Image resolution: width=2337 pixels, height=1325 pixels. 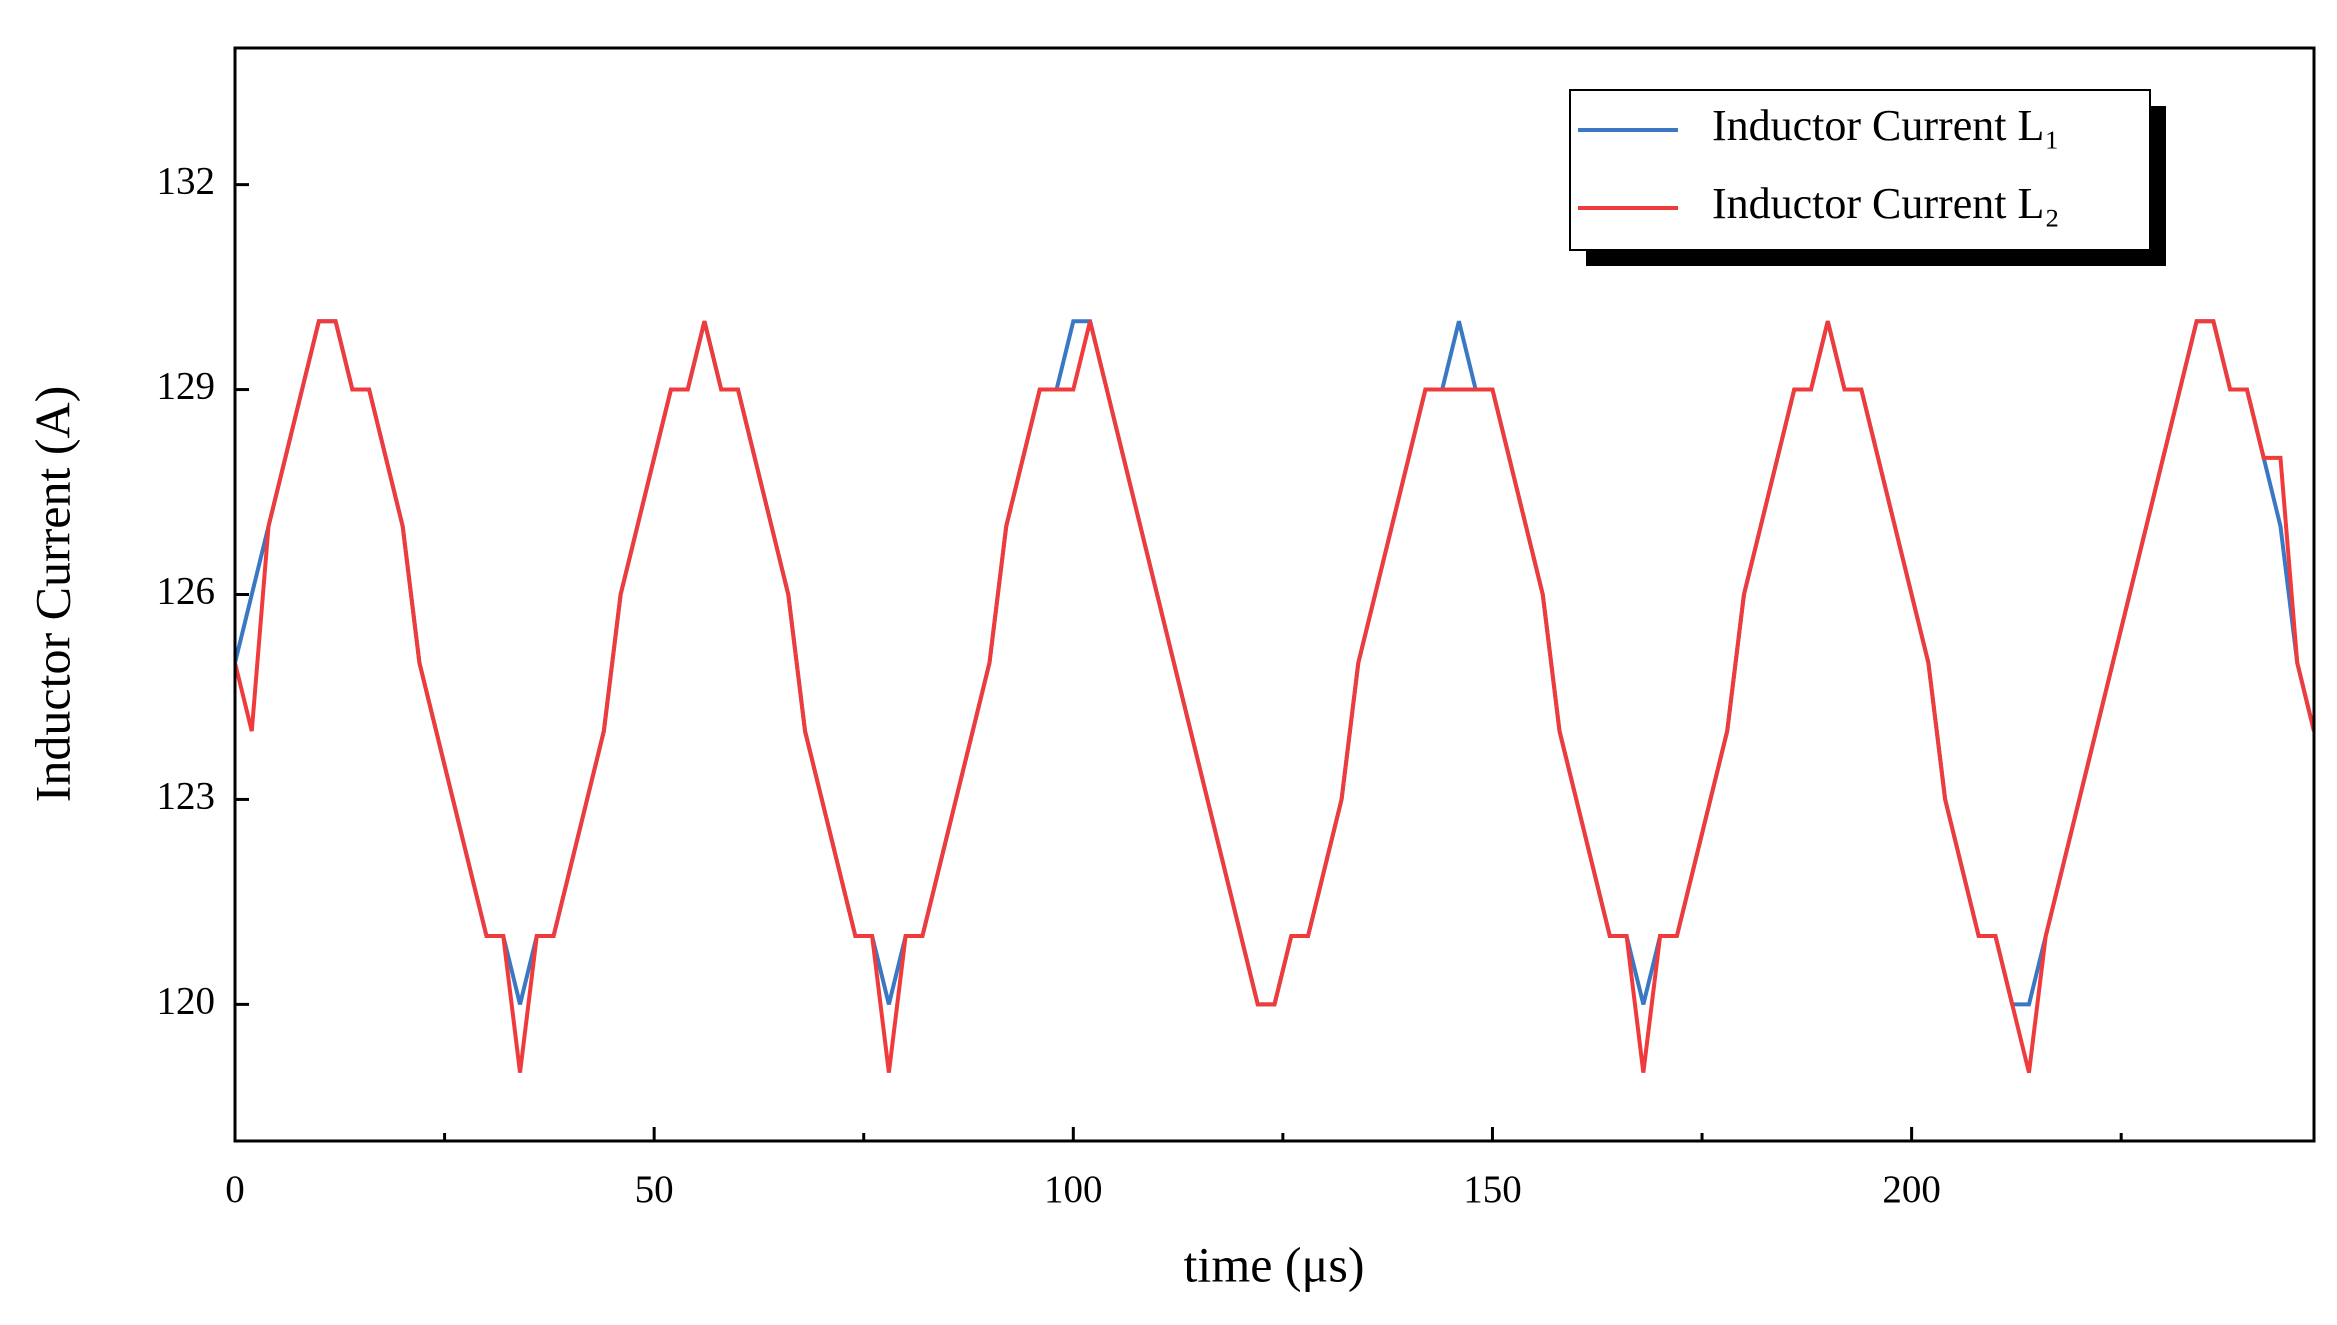 What do you see at coordinates (1886, 125) in the screenshot?
I see `legend-label: Inductor Current L₁` at bounding box center [1886, 125].